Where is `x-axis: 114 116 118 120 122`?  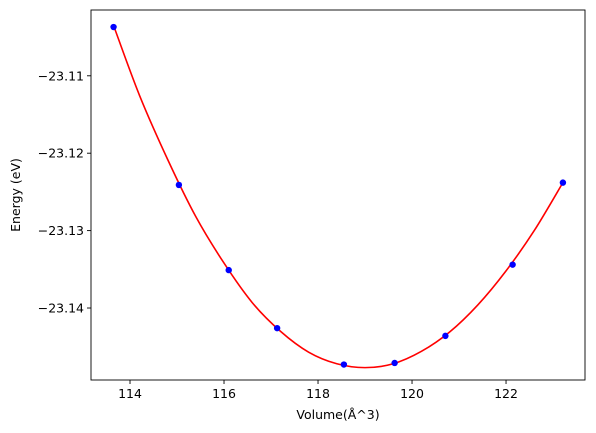
x-axis: 114 116 118 120 122 is located at coordinates (318, 390).